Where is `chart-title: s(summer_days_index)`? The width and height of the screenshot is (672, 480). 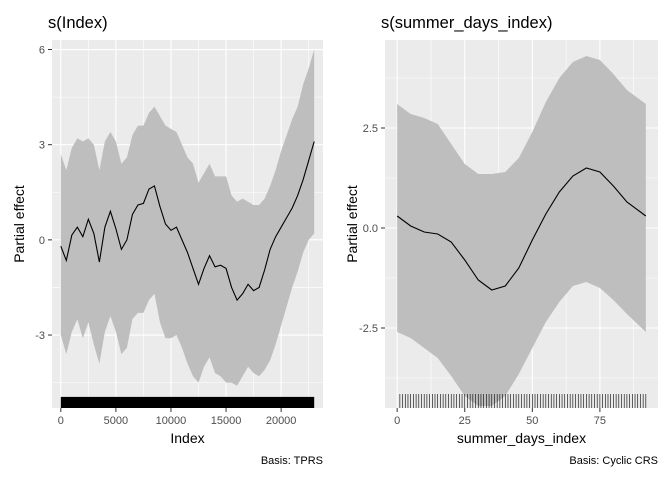
chart-title: s(summer_days_index) is located at coordinates (466, 23).